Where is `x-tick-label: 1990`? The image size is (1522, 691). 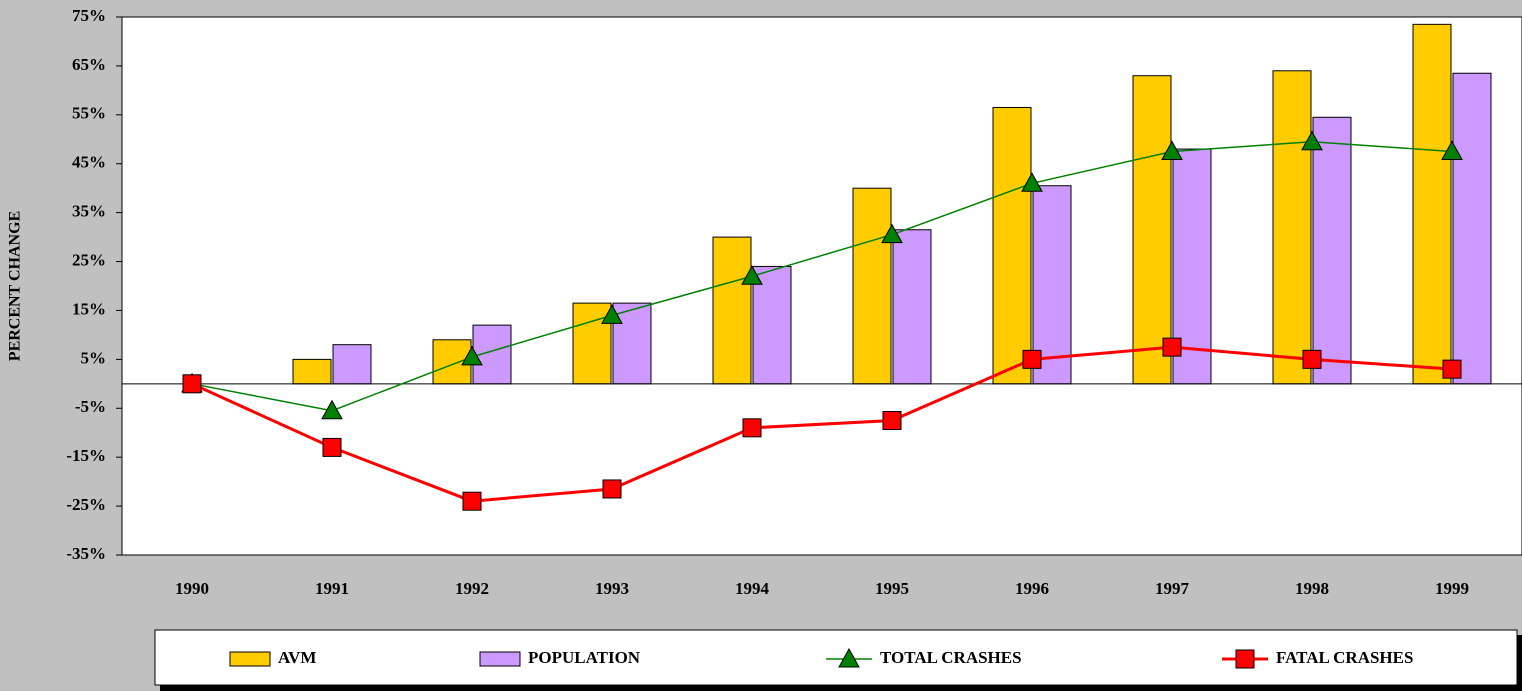 x-tick-label: 1990 is located at coordinates (192, 588).